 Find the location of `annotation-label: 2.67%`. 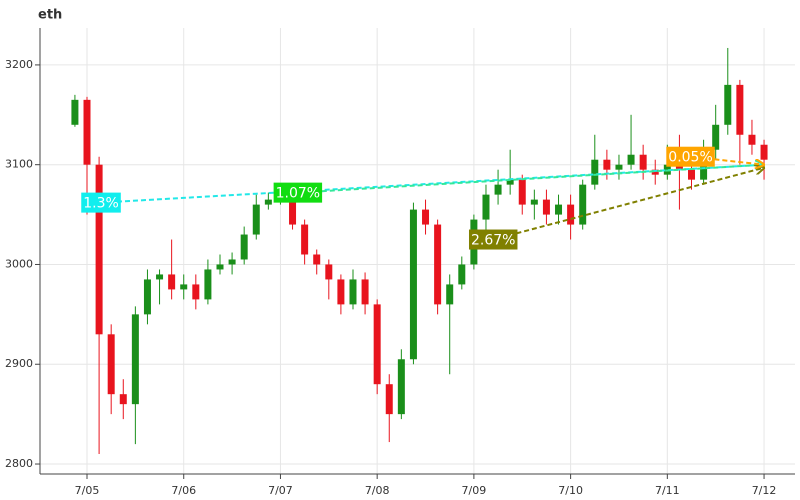

annotation-label: 2.67% is located at coordinates (493, 239).